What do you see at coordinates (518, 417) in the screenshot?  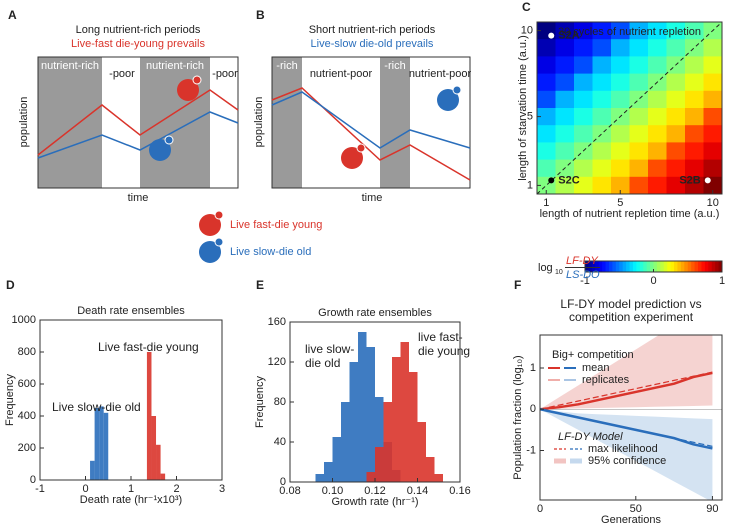 I see `y-label: Population fraction (log₁₀)` at bounding box center [518, 417].